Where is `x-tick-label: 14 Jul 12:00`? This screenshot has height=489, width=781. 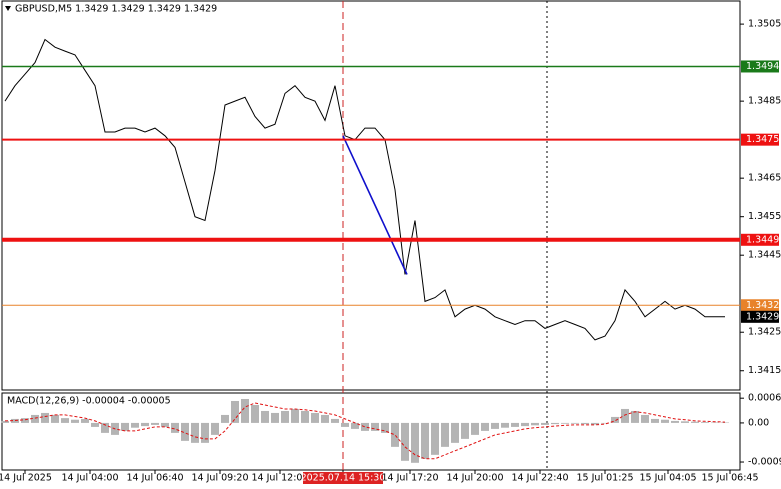 x-tick-label: 14 Jul 12:00 is located at coordinates (280, 478).